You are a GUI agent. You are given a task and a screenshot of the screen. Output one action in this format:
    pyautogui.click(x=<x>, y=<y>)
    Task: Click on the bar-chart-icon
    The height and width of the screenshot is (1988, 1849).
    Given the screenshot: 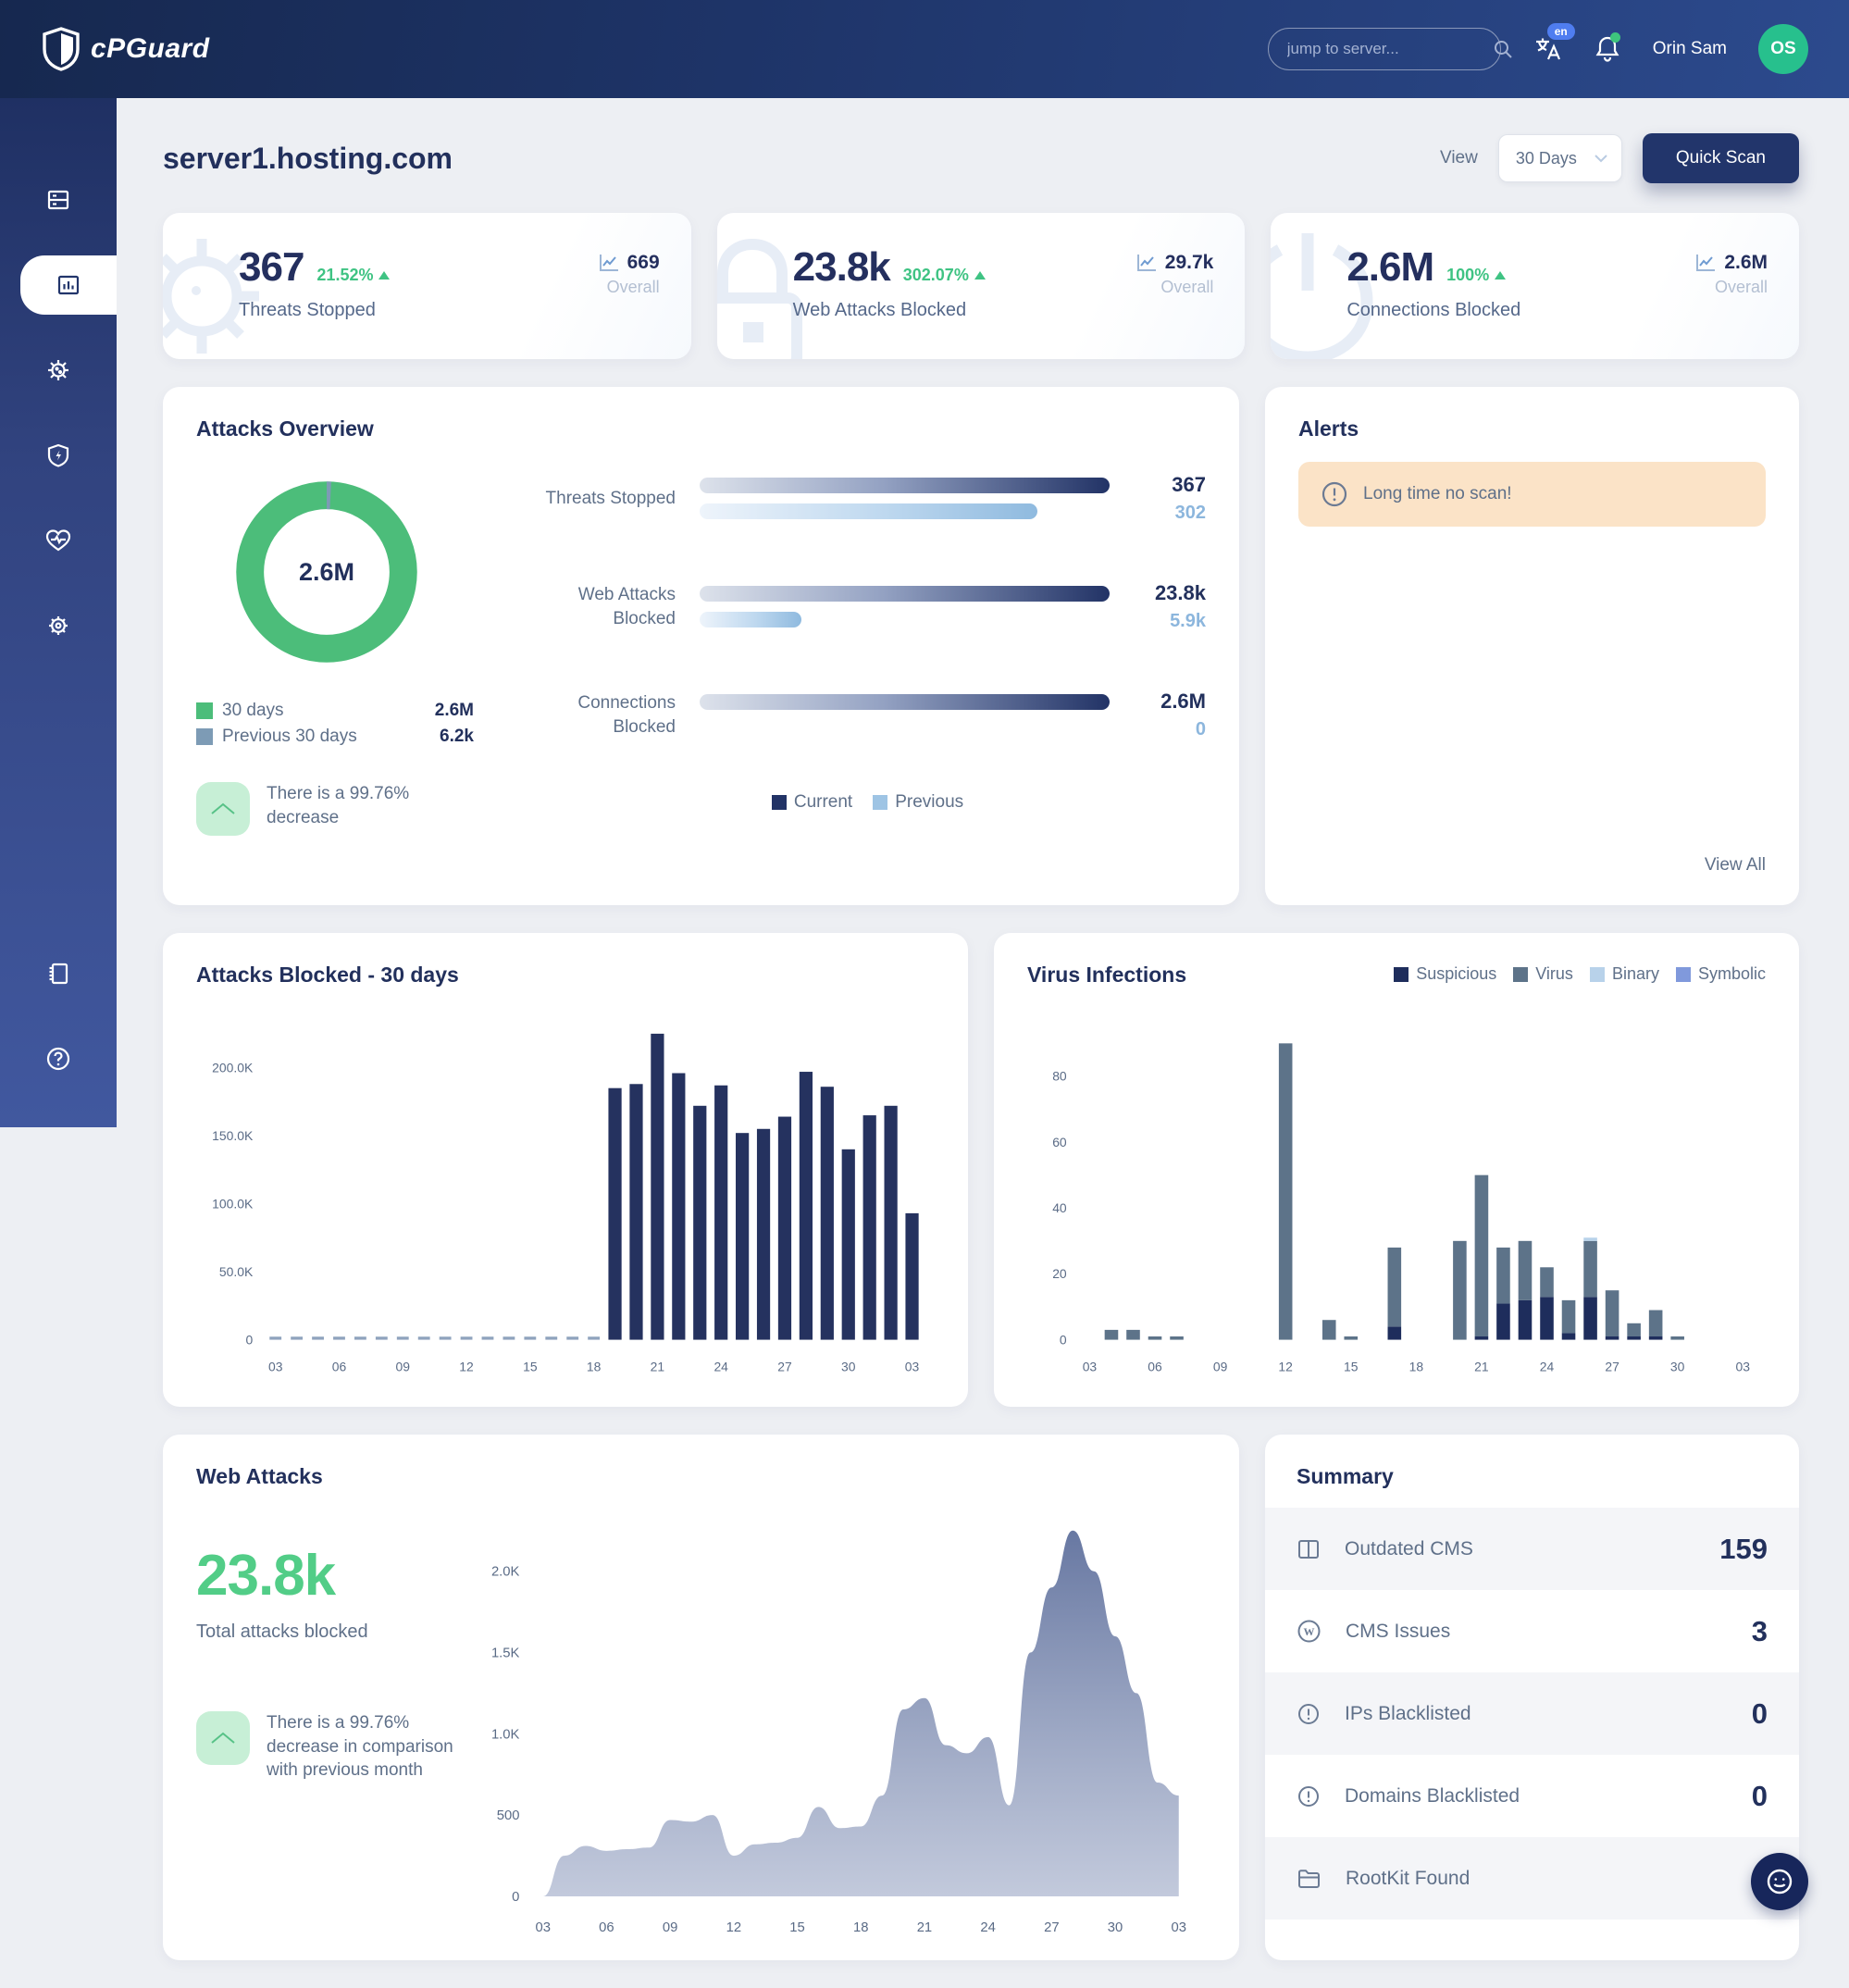 What is the action you would take?
    pyautogui.click(x=68, y=285)
    